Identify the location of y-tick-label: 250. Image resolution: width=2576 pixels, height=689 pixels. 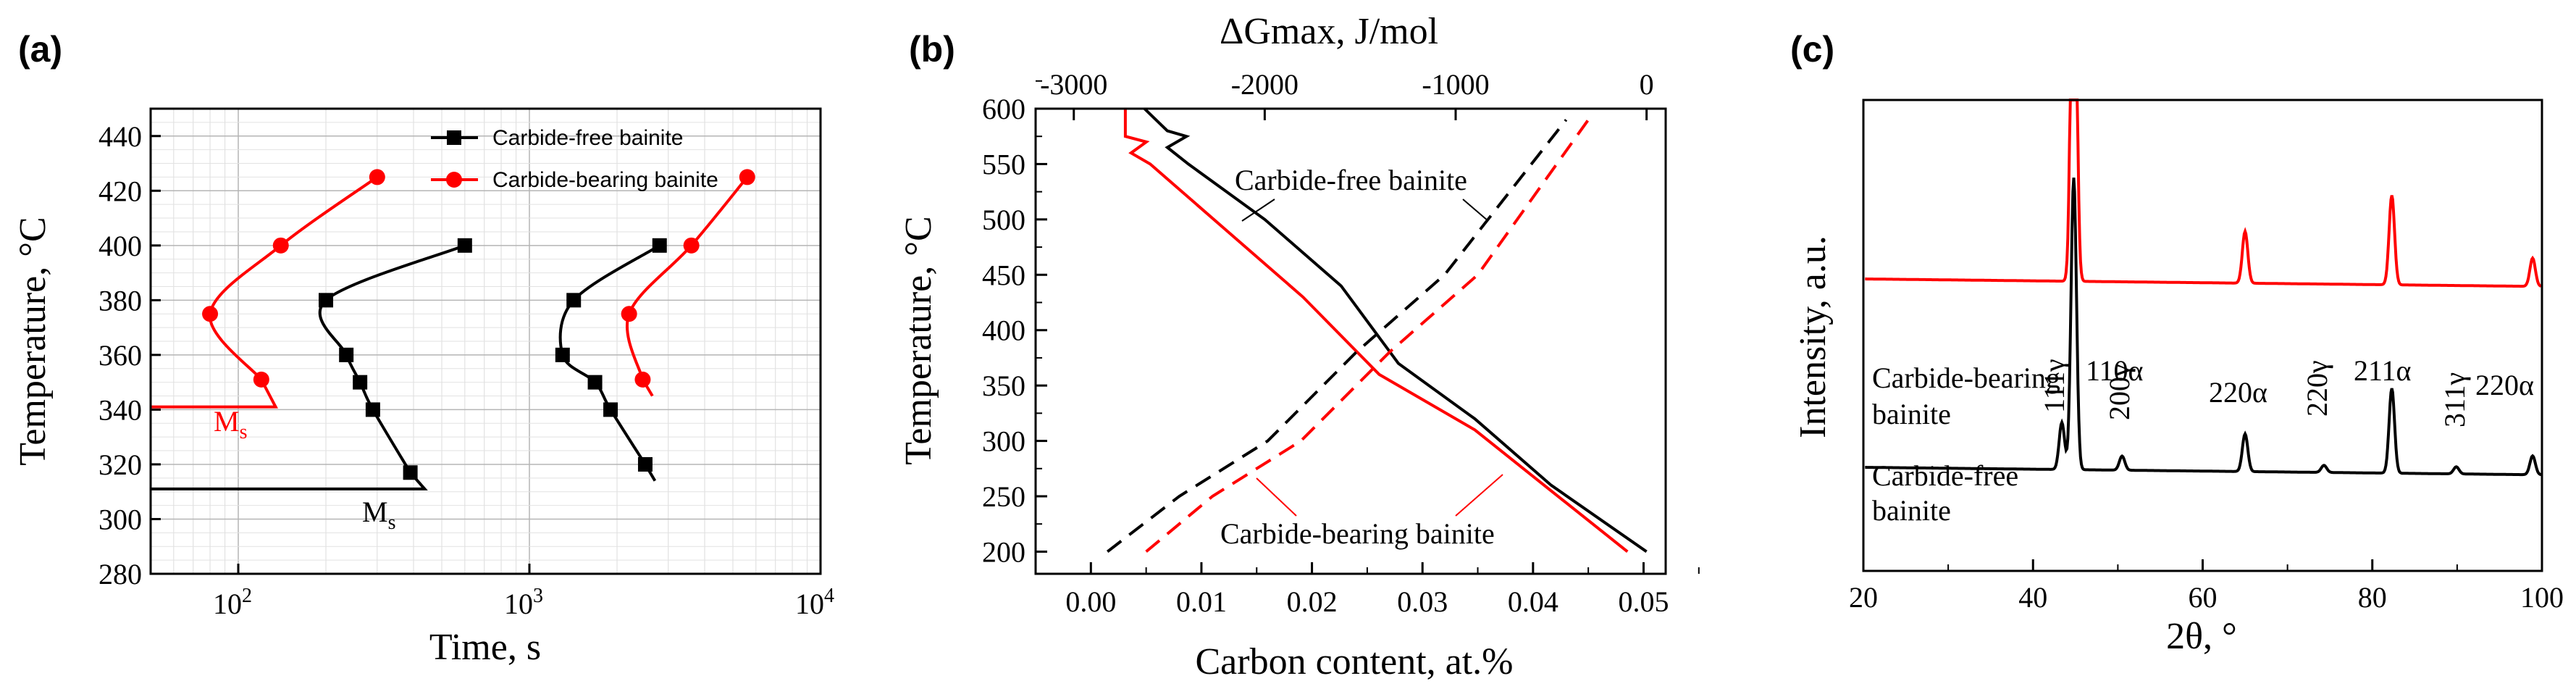
(1003, 497).